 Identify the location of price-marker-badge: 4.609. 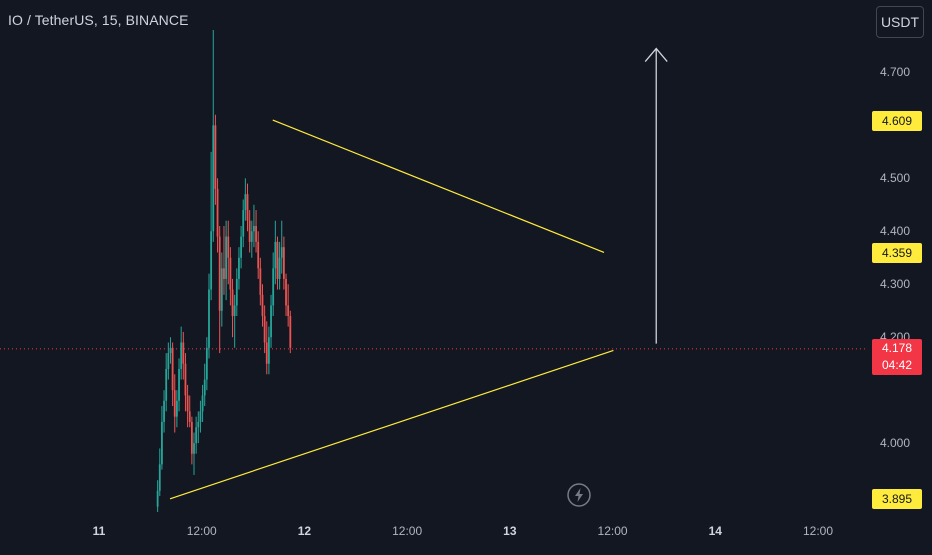
(897, 120).